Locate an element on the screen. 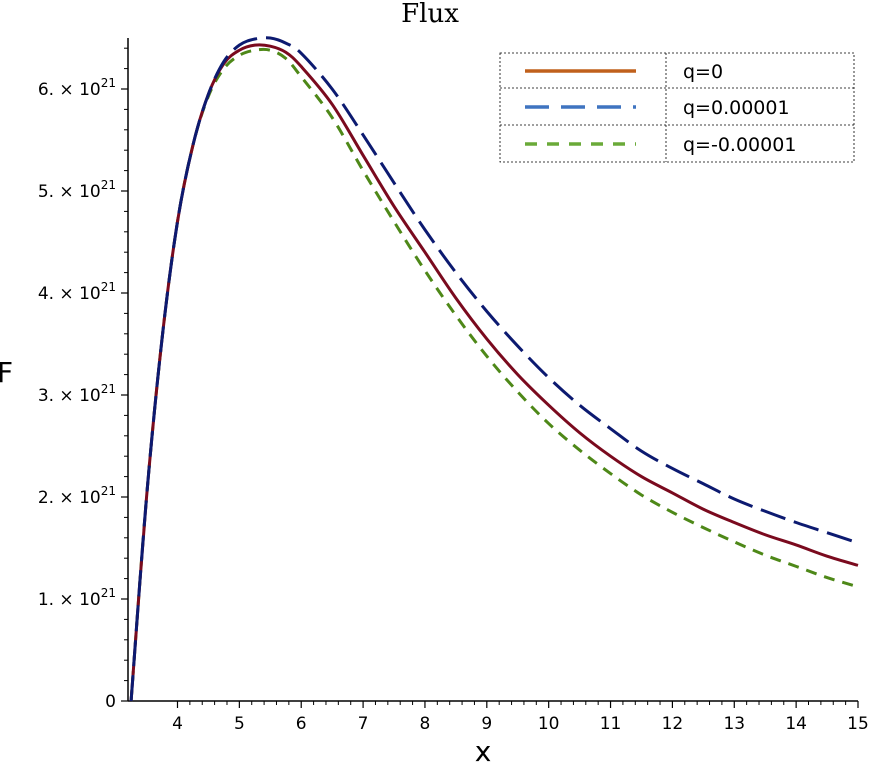 This screenshot has width=873, height=763. y-tick-label: 2. × 1021 is located at coordinates (77, 496).